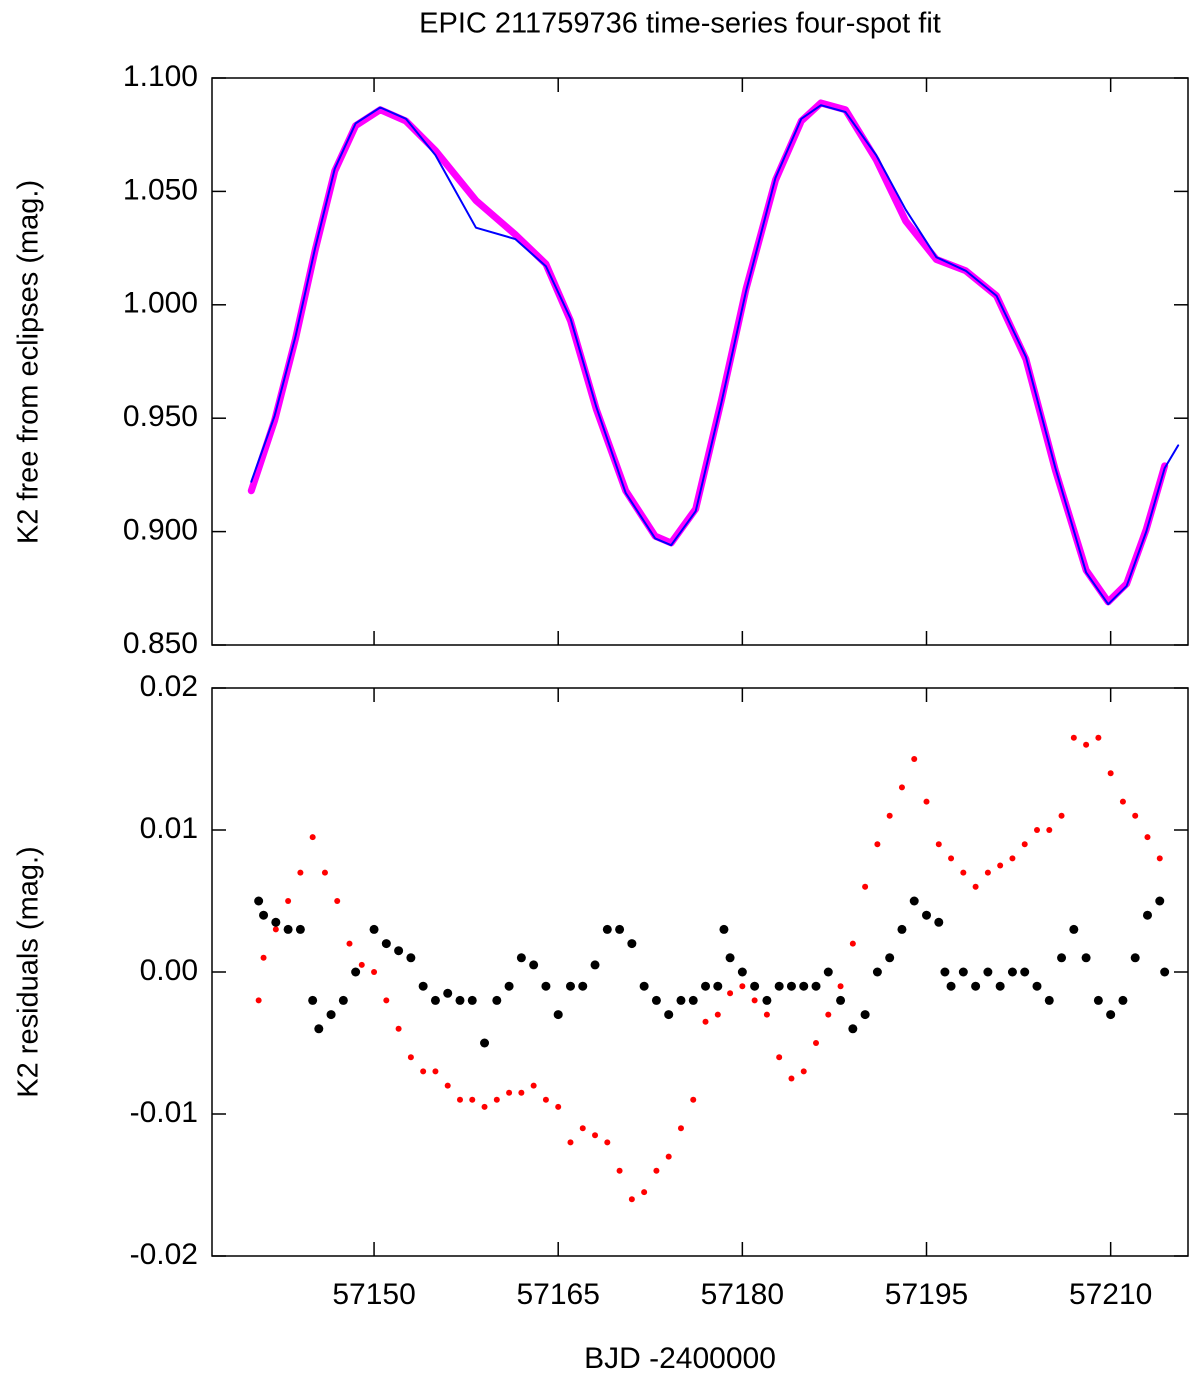 The image size is (1200, 1387). I want to click on y-tick-label: 0.850, so click(160, 643).